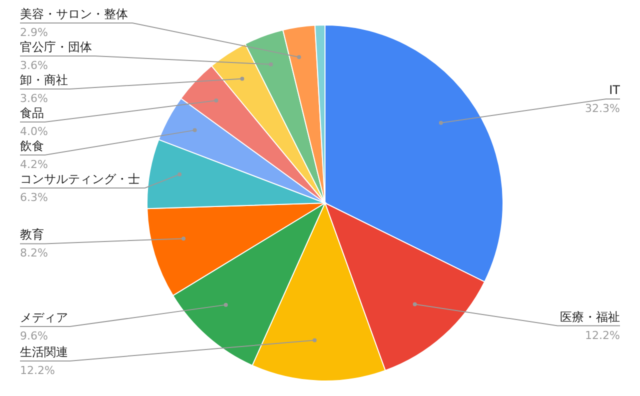 This screenshot has width=640, height=396. What do you see at coordinates (44, 80) in the screenshot?
I see `slice-label: 卸・商社` at bounding box center [44, 80].